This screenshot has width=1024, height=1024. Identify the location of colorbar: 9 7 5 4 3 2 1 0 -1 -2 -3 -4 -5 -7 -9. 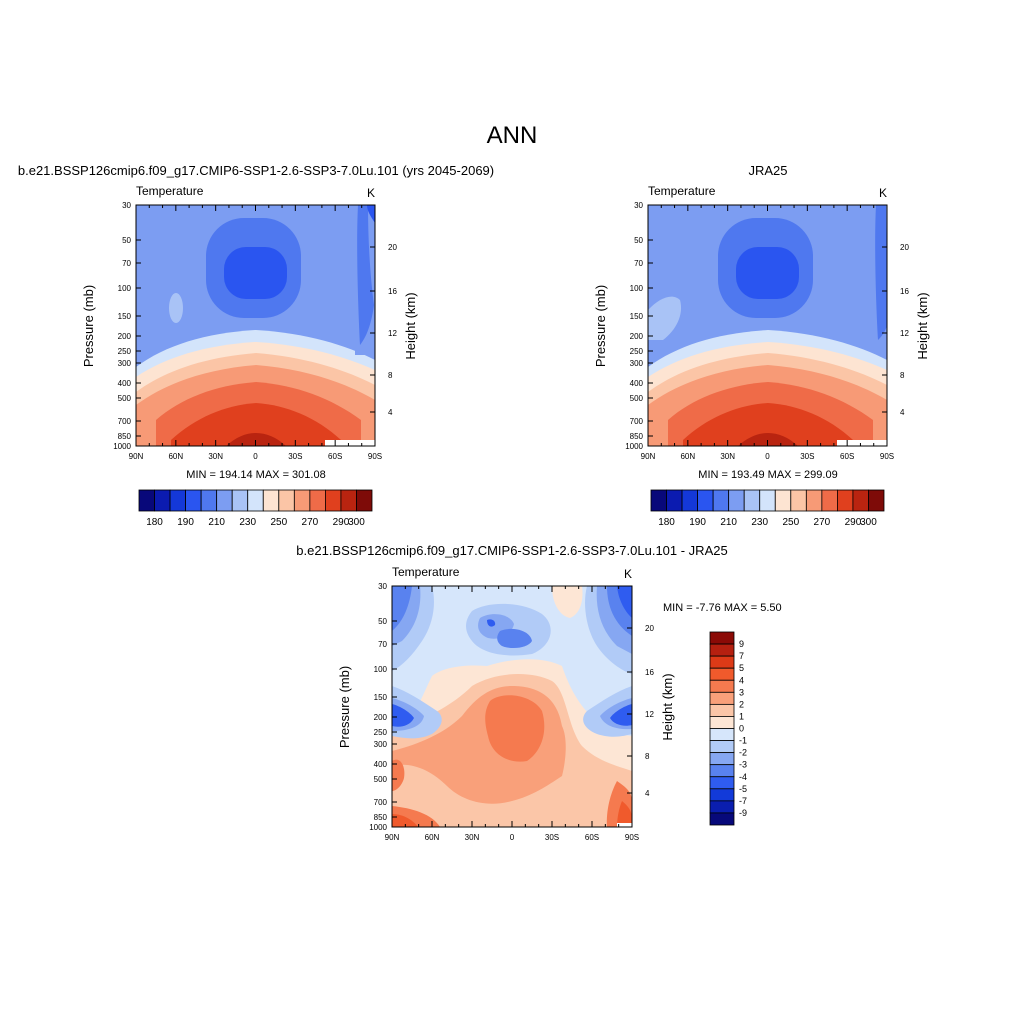
(728, 728).